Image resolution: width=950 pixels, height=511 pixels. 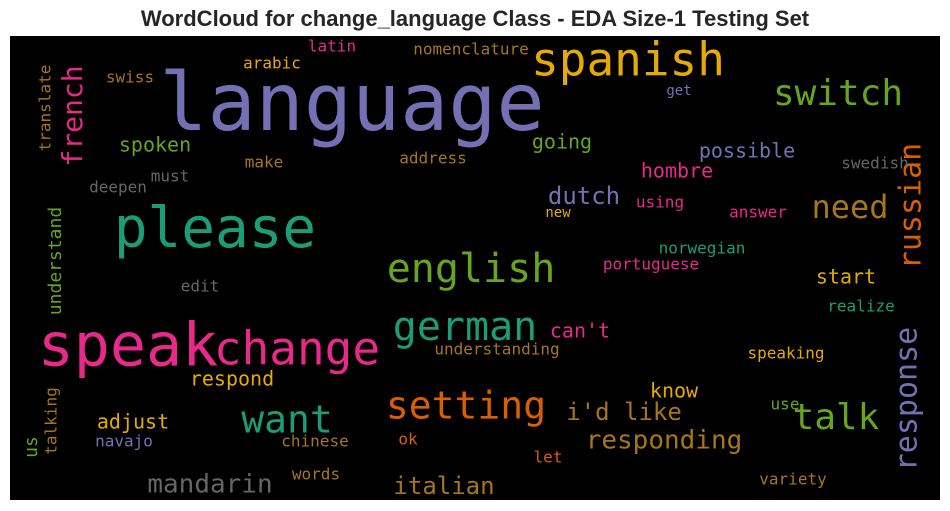 I want to click on word-nomenclature: nomenclature, so click(x=471, y=49).